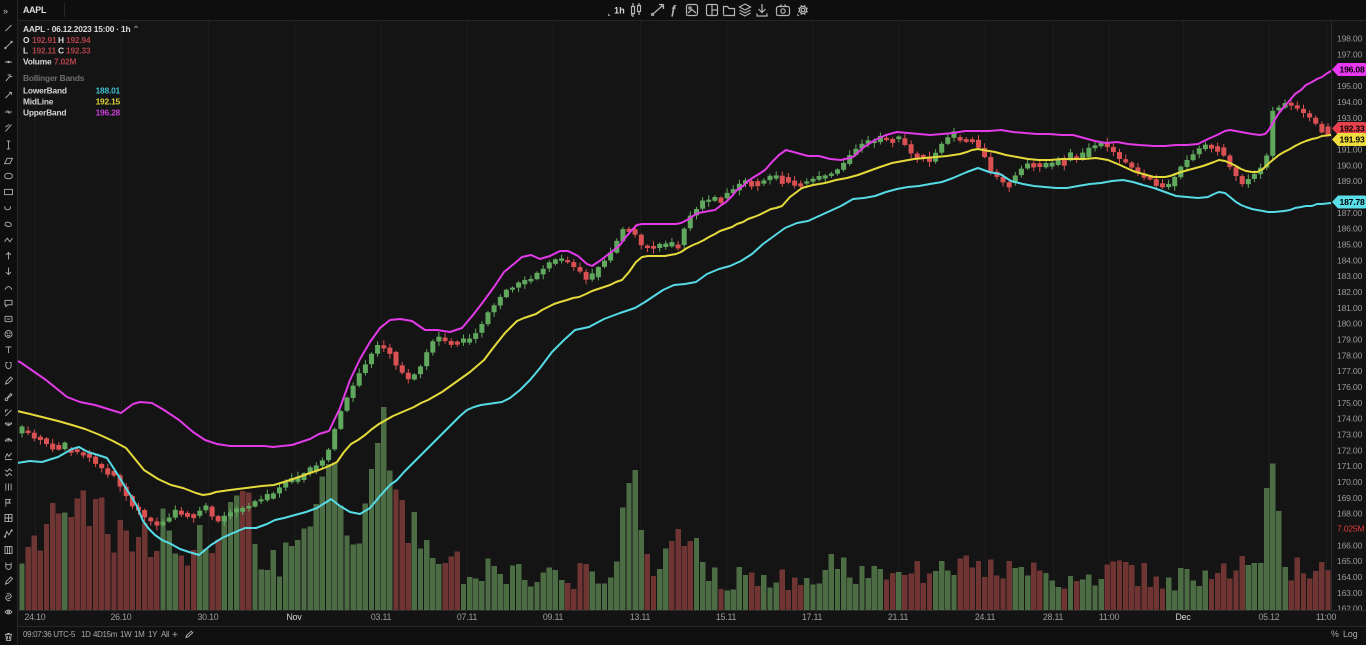  Describe the element at coordinates (1350, 86) in the screenshot. I see `svg-text: 195.00` at that location.